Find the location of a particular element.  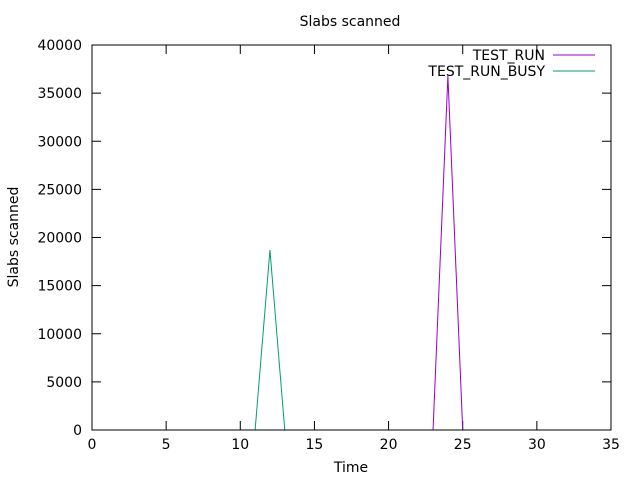

y-tick-label: 30000 is located at coordinates (59, 142).